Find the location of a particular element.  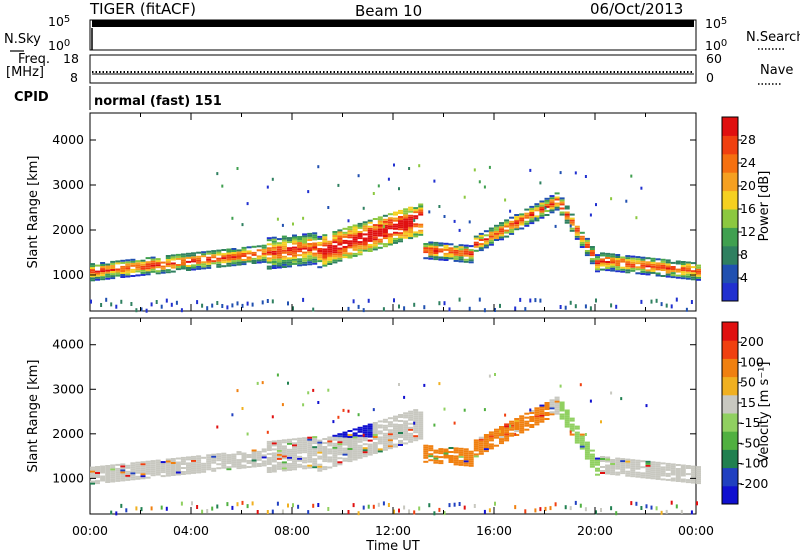

freq-unit: [MHz] is located at coordinates (25, 72).